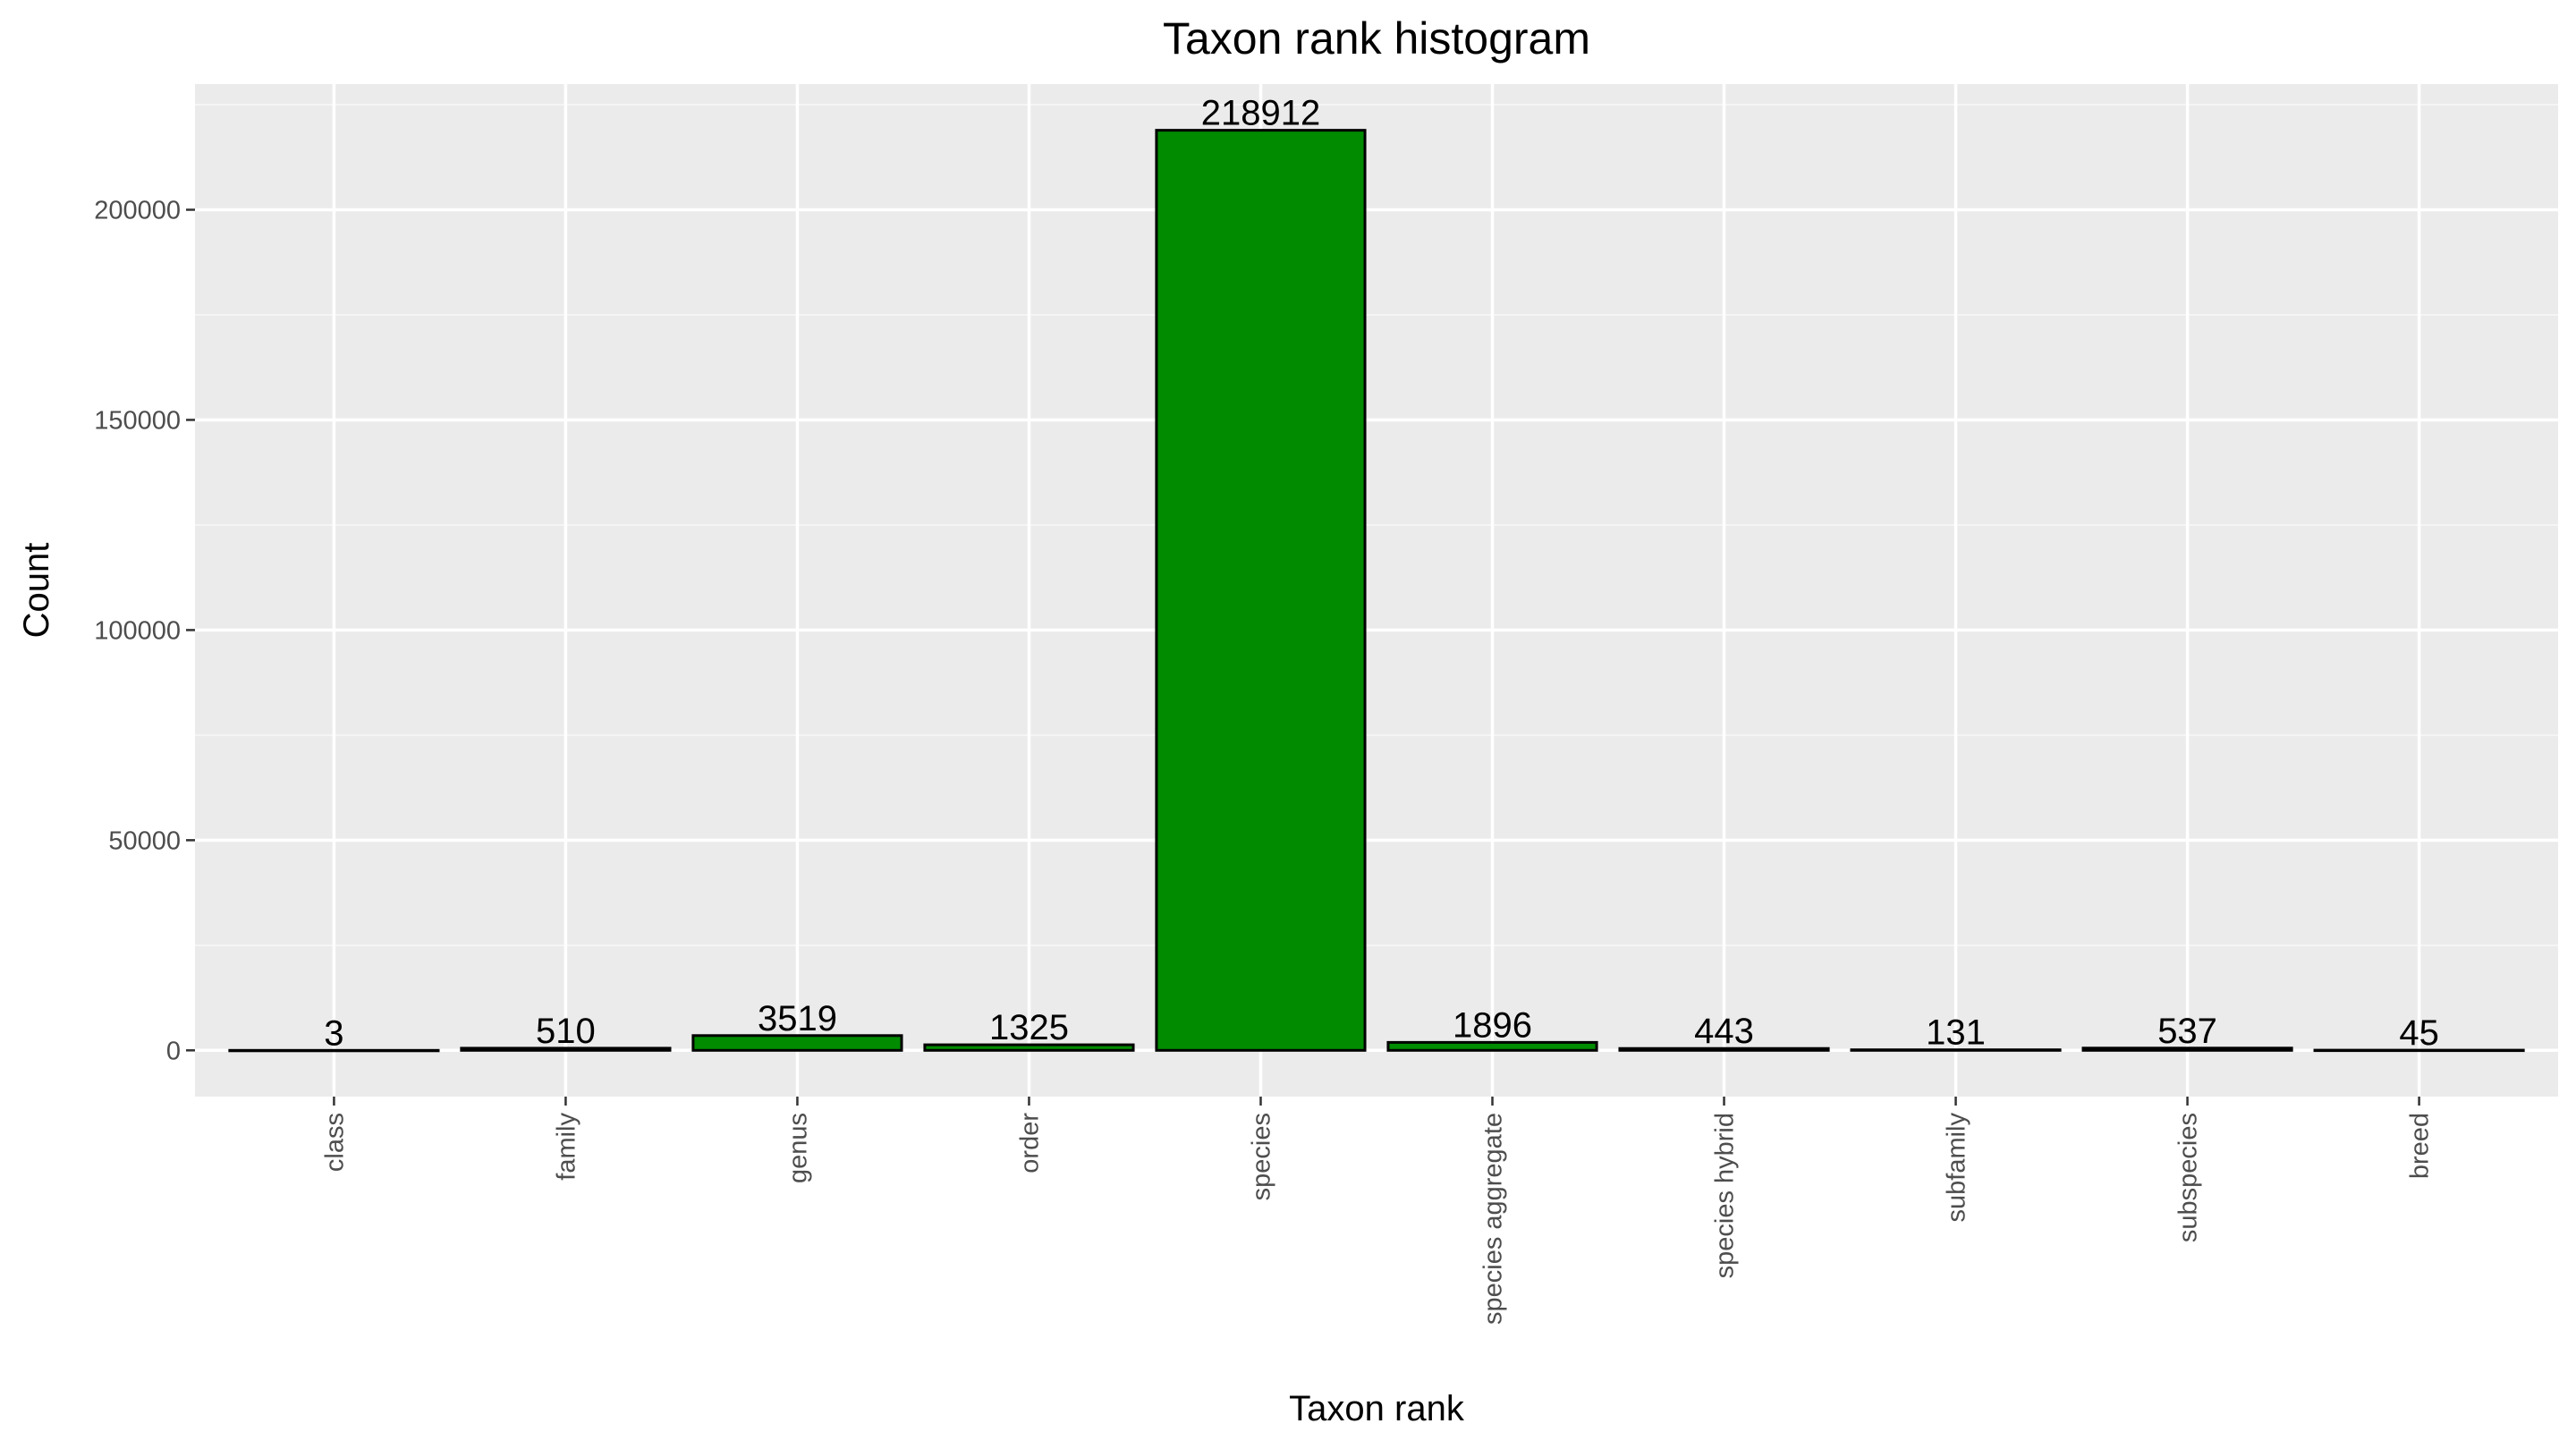 The height and width of the screenshot is (1449, 2576). What do you see at coordinates (2419, 1033) in the screenshot?
I see `data-label-breed: 45` at bounding box center [2419, 1033].